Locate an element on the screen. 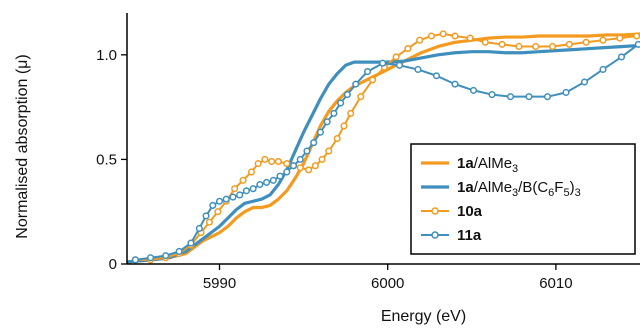 This screenshot has height=329, width=640. legend-label: 10a is located at coordinates (470, 211).